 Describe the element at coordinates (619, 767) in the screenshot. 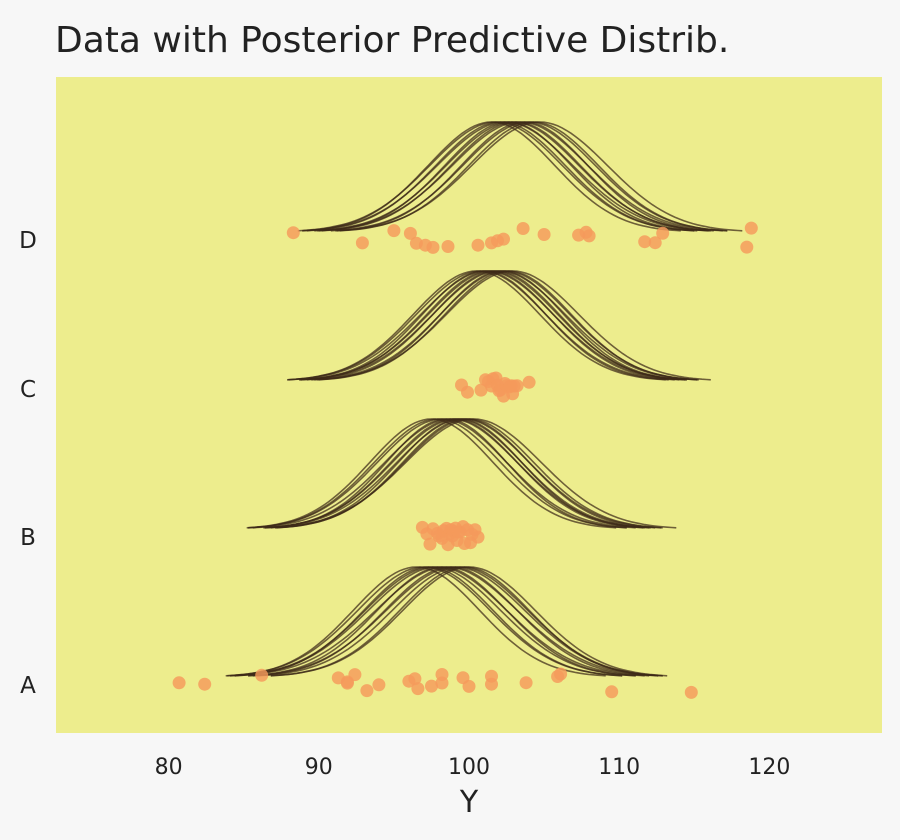

I see `x-tick-label-110: 110` at that location.